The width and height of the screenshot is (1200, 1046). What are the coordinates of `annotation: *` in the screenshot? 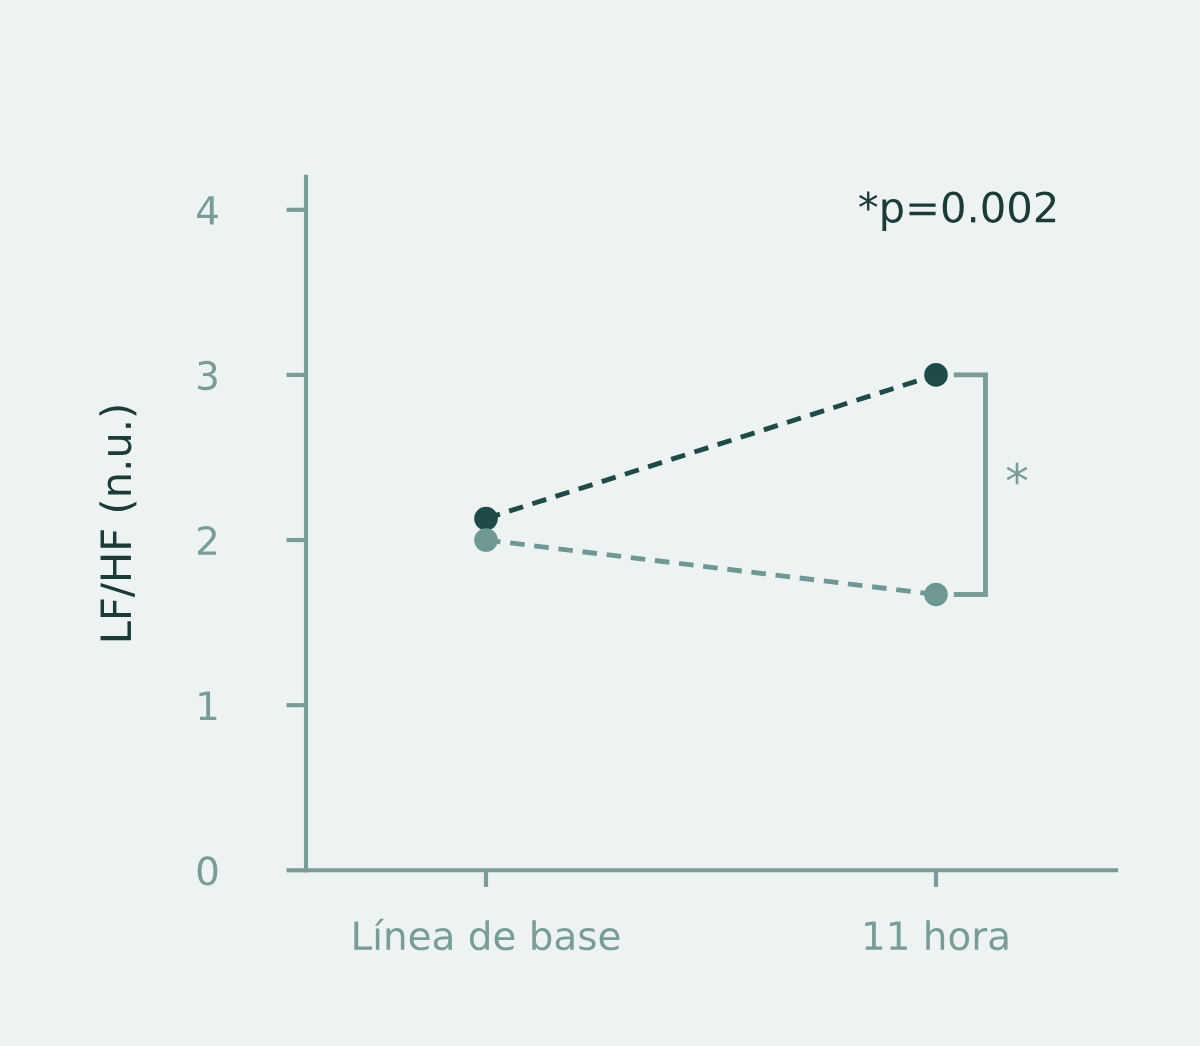 It's located at (1017, 473).